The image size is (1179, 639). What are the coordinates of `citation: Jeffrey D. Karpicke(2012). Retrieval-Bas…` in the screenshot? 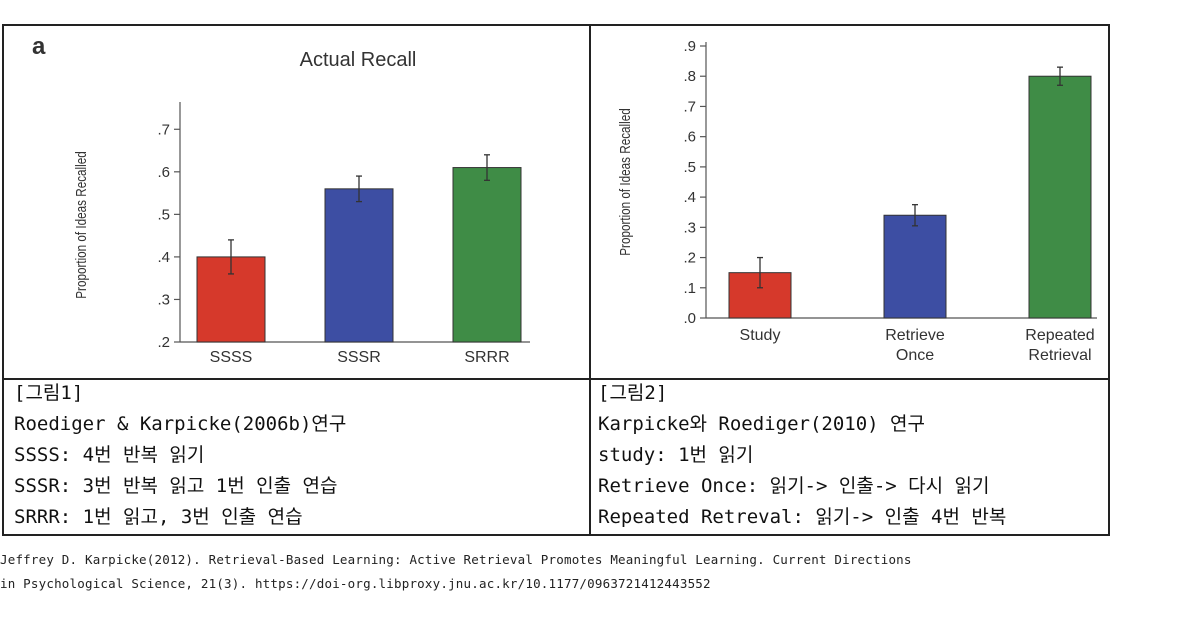 It's located at (456, 572).